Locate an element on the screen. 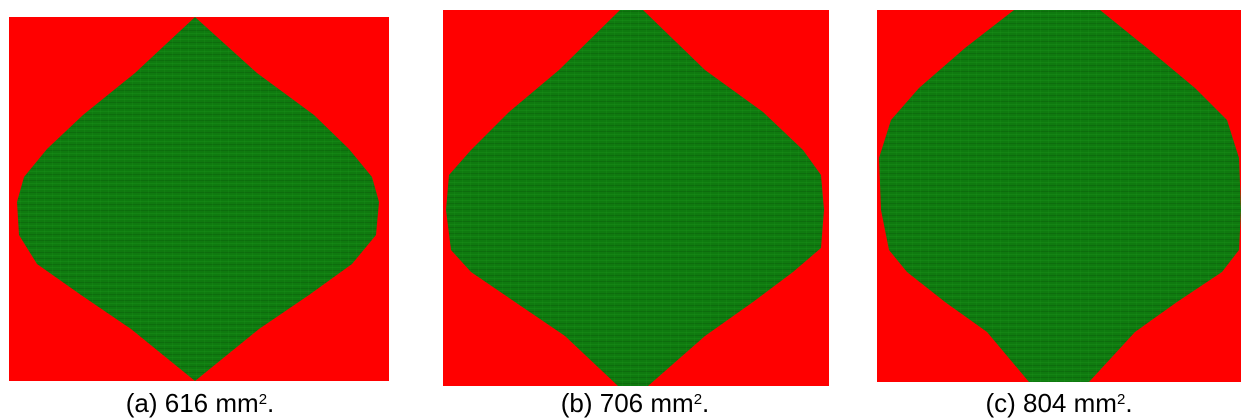  panel-b-caption: (b) 706 mm2. is located at coordinates (635, 403).